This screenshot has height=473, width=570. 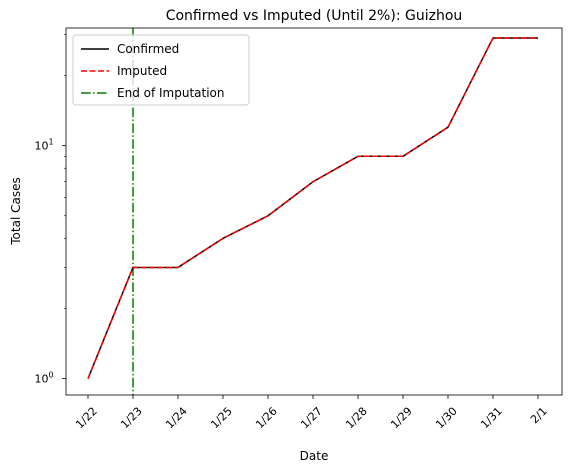 I want to click on legend-label-end-of-imputation: End of Imputation, so click(x=171, y=93).